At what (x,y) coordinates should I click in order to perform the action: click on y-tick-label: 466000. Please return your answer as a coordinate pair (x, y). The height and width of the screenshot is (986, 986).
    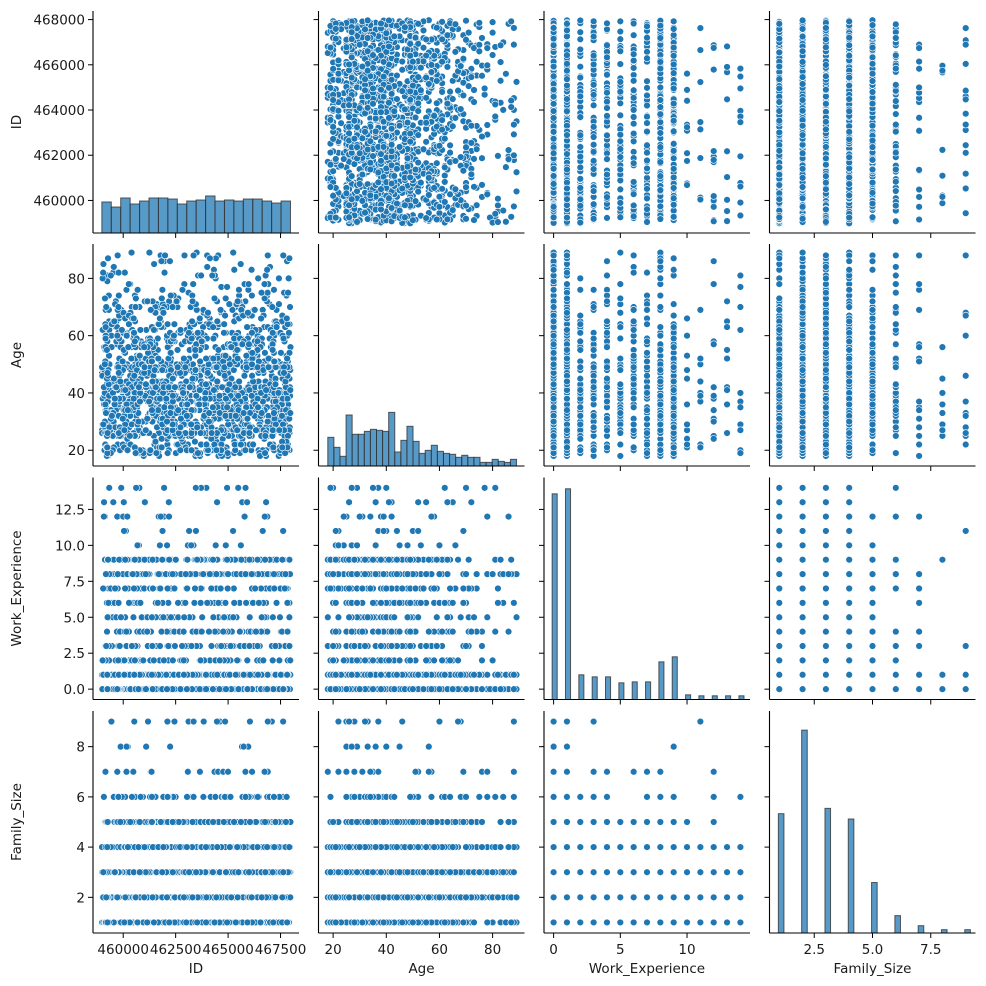
    Looking at the image, I should click on (59, 66).